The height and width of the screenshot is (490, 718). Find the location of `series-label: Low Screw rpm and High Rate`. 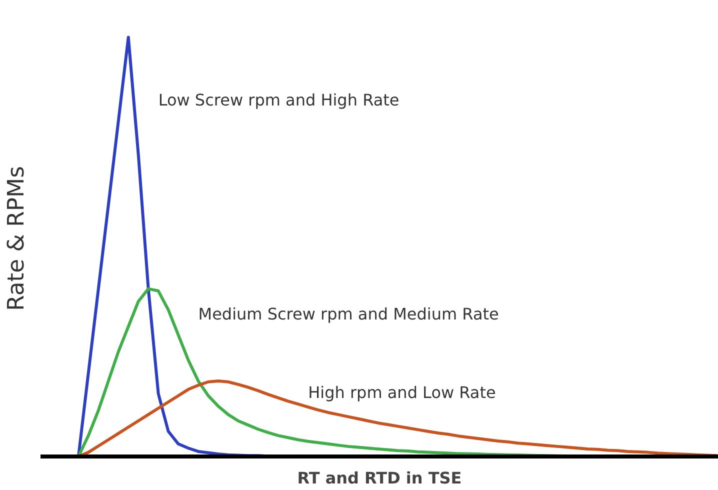

series-label: Low Screw rpm and High Rate is located at coordinates (279, 100).